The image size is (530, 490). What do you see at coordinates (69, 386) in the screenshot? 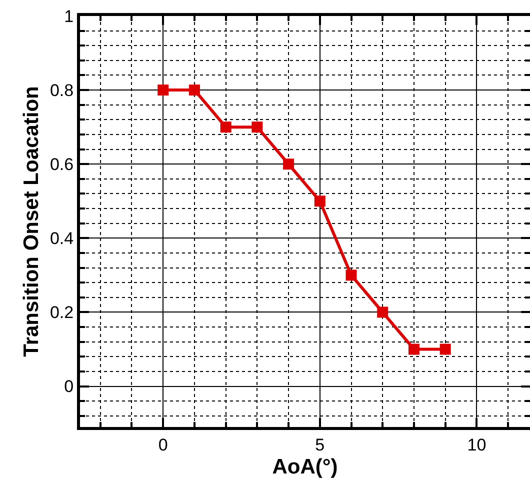
I see `y-tick-label: 0` at bounding box center [69, 386].